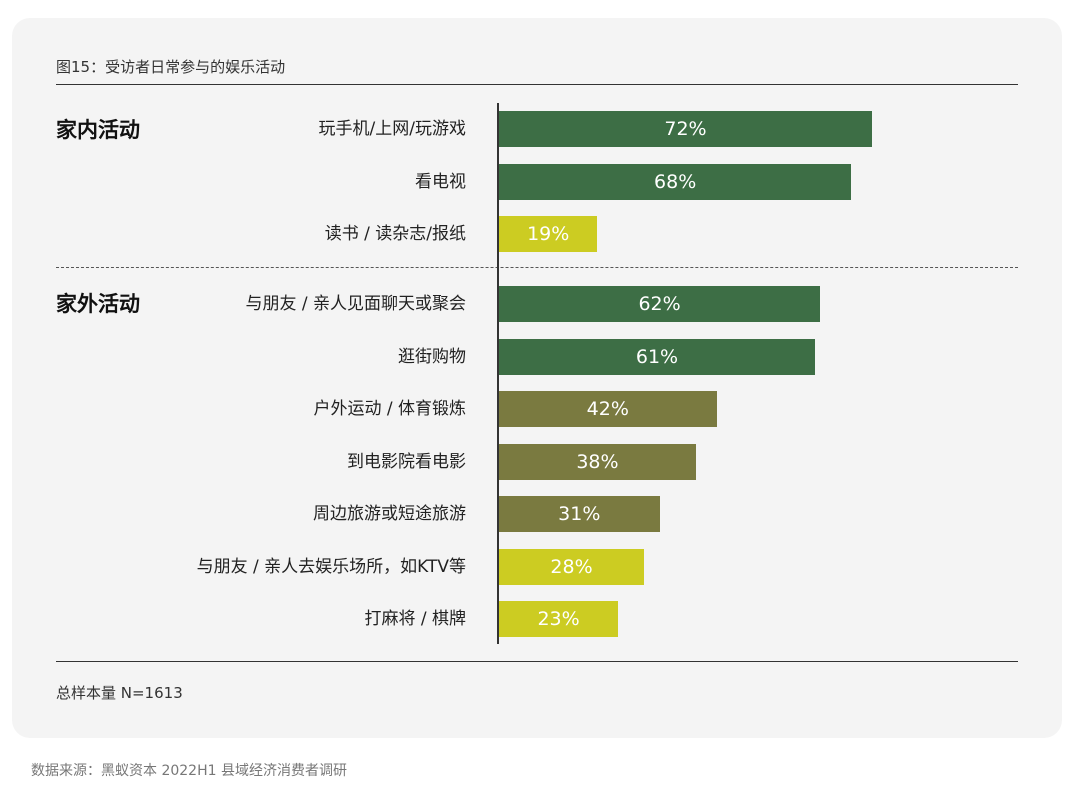 This screenshot has width=1080, height=797. I want to click on value-label: 31%, so click(579, 514).